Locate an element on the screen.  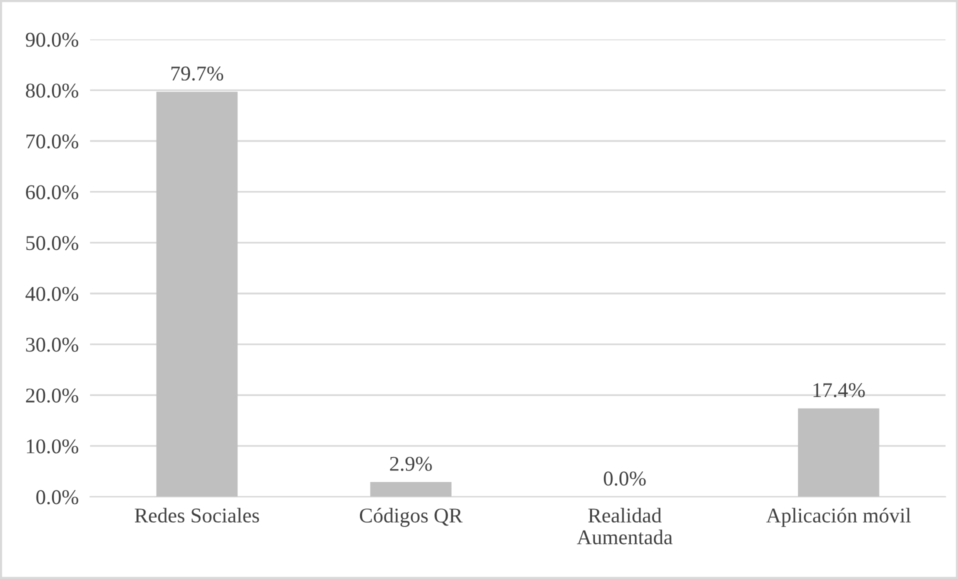
x-tick-label: Códigos QR is located at coordinates (411, 517).